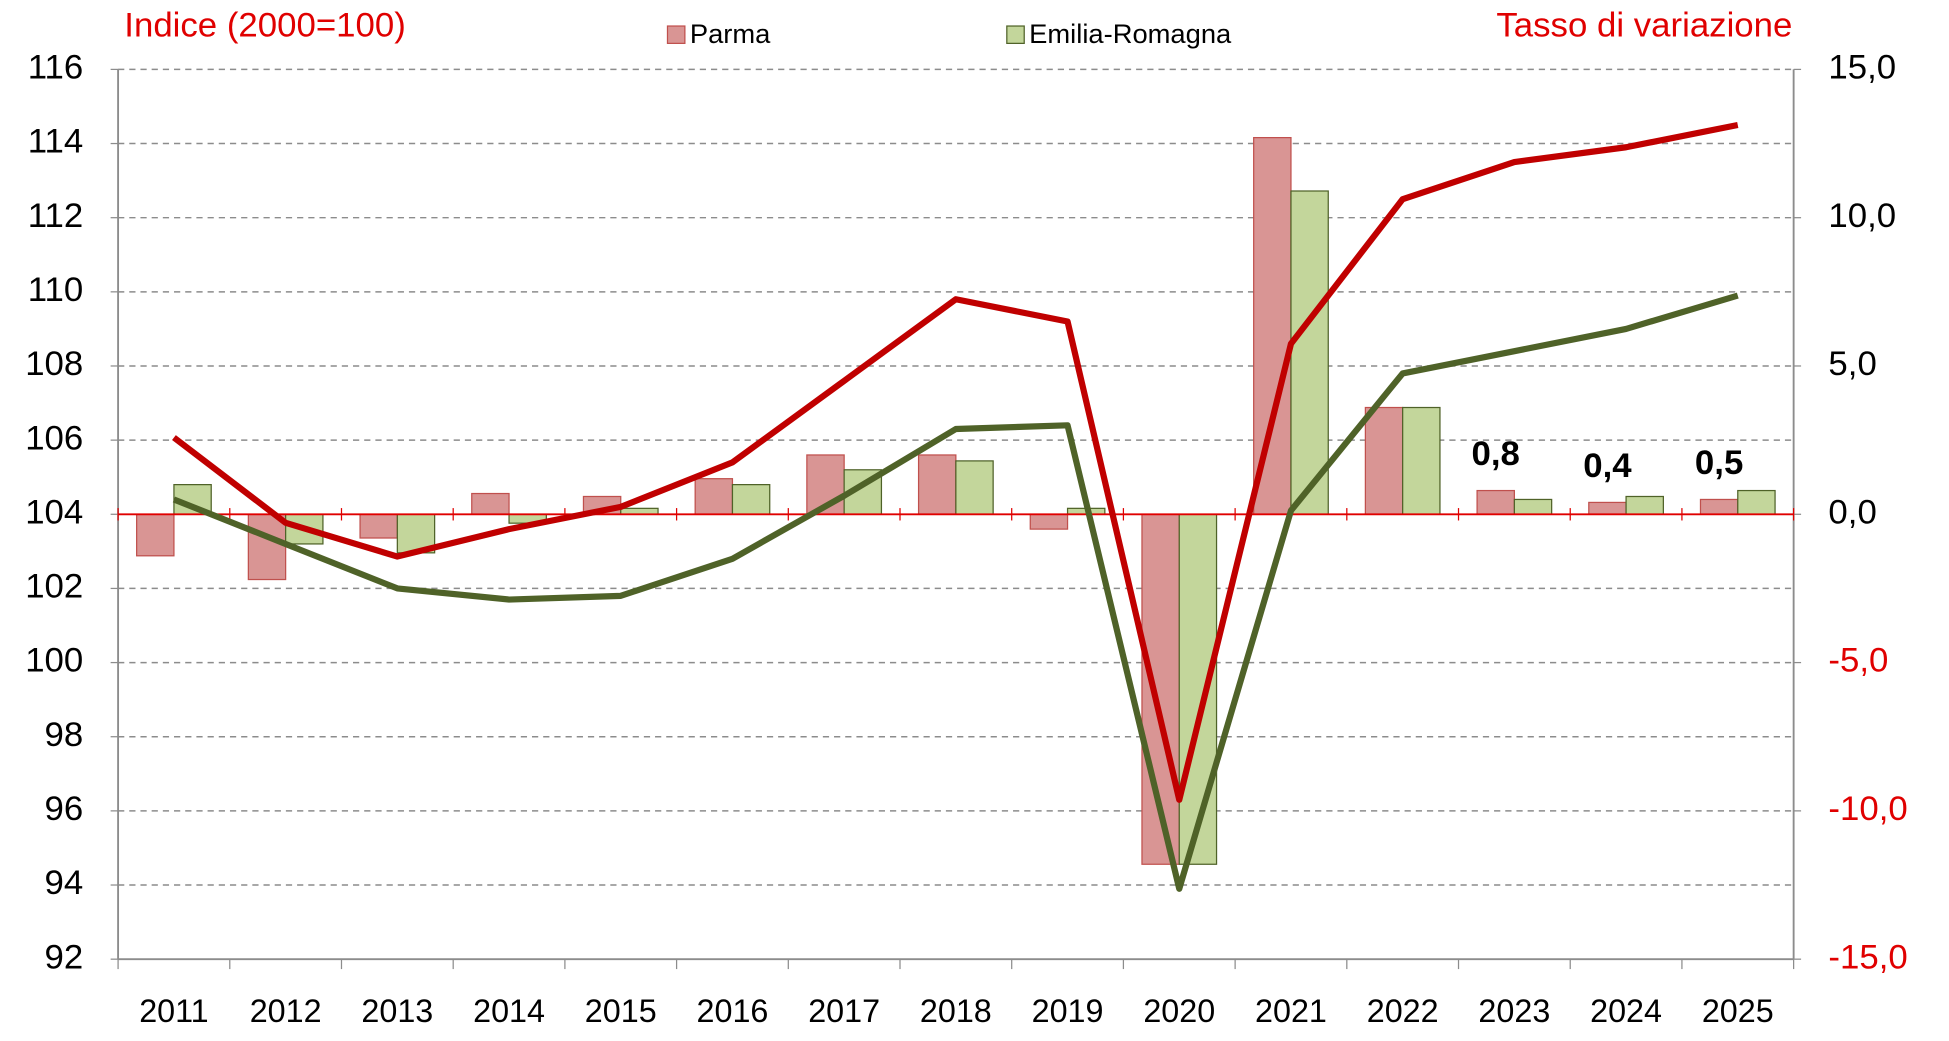 The image size is (1949, 1041). I want to click on x-tick-label: 2018, so click(956, 1011).